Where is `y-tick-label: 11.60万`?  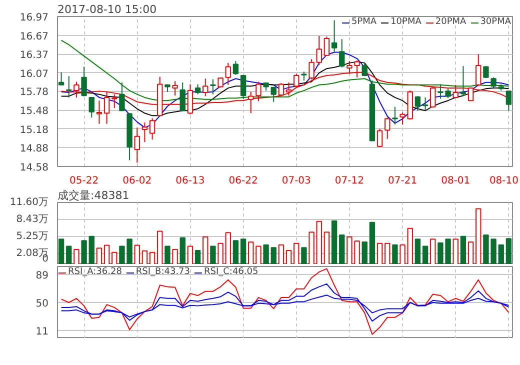
y-tick-label: 11.60万 is located at coordinates (29, 202).